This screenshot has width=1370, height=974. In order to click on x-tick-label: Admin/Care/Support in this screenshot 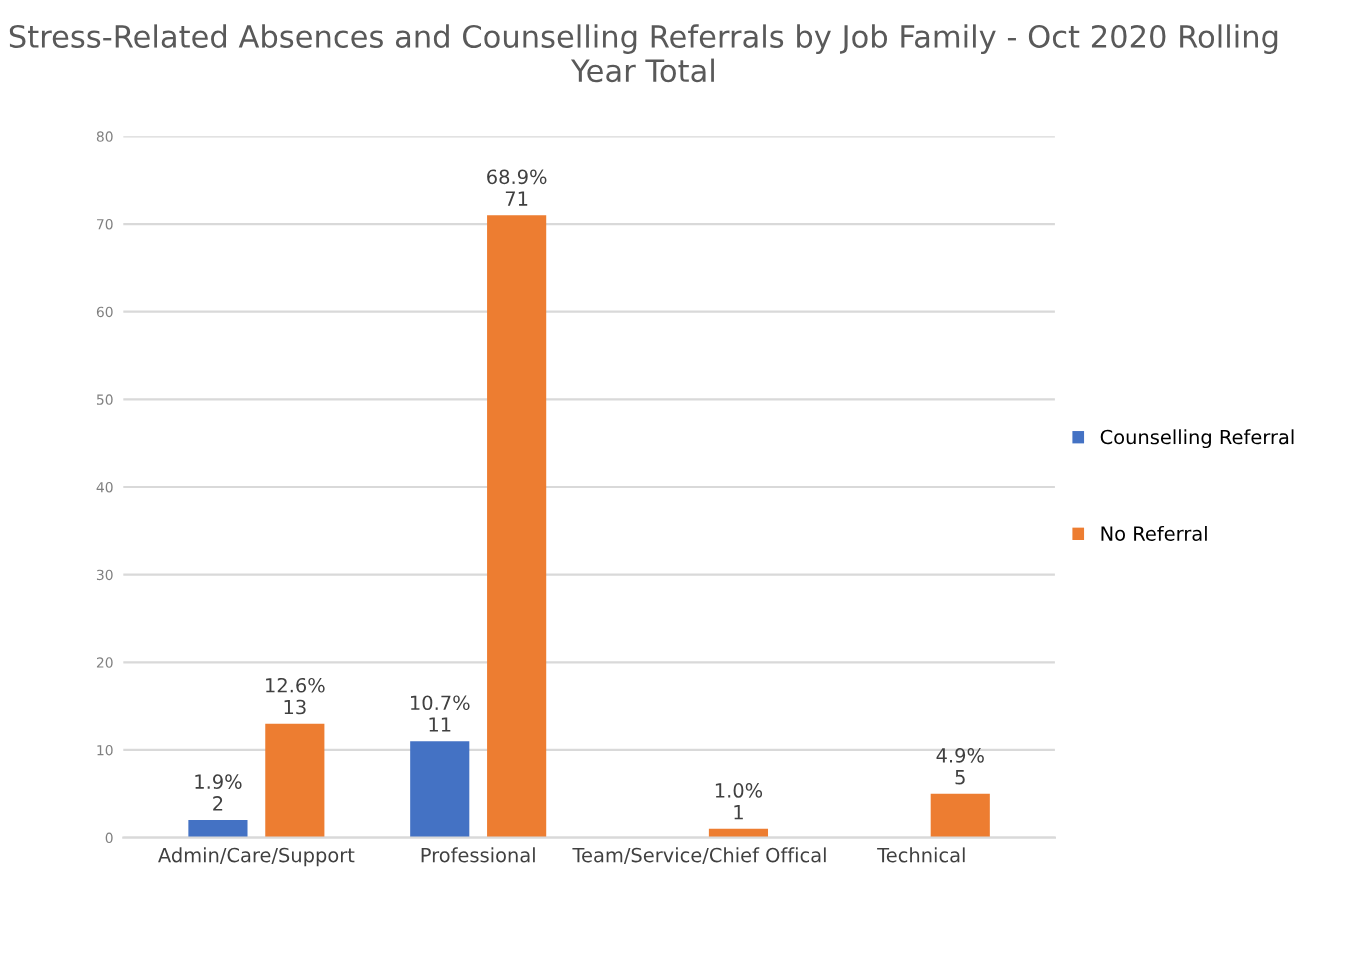, I will do `click(256, 857)`.